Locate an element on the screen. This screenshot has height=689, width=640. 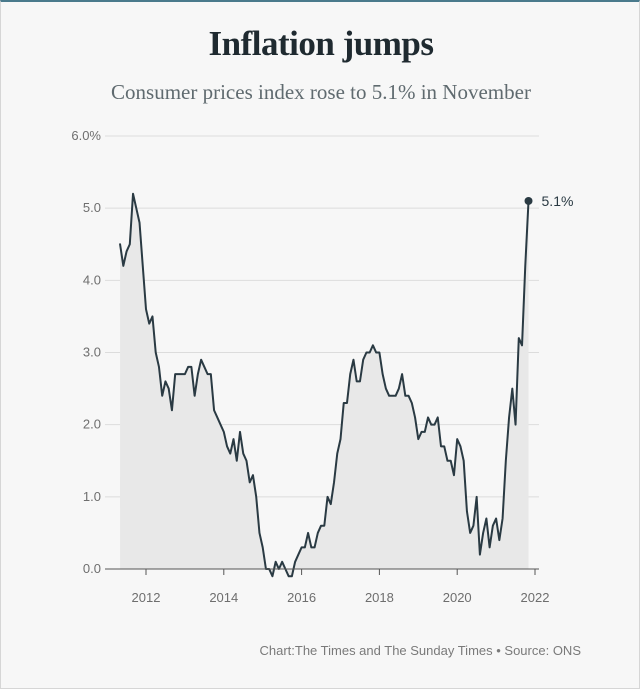
y-axis-tick-labels: 0.0 1.0 2.0 3.0 4.0 5.0 6.0% is located at coordinates (86, 352).